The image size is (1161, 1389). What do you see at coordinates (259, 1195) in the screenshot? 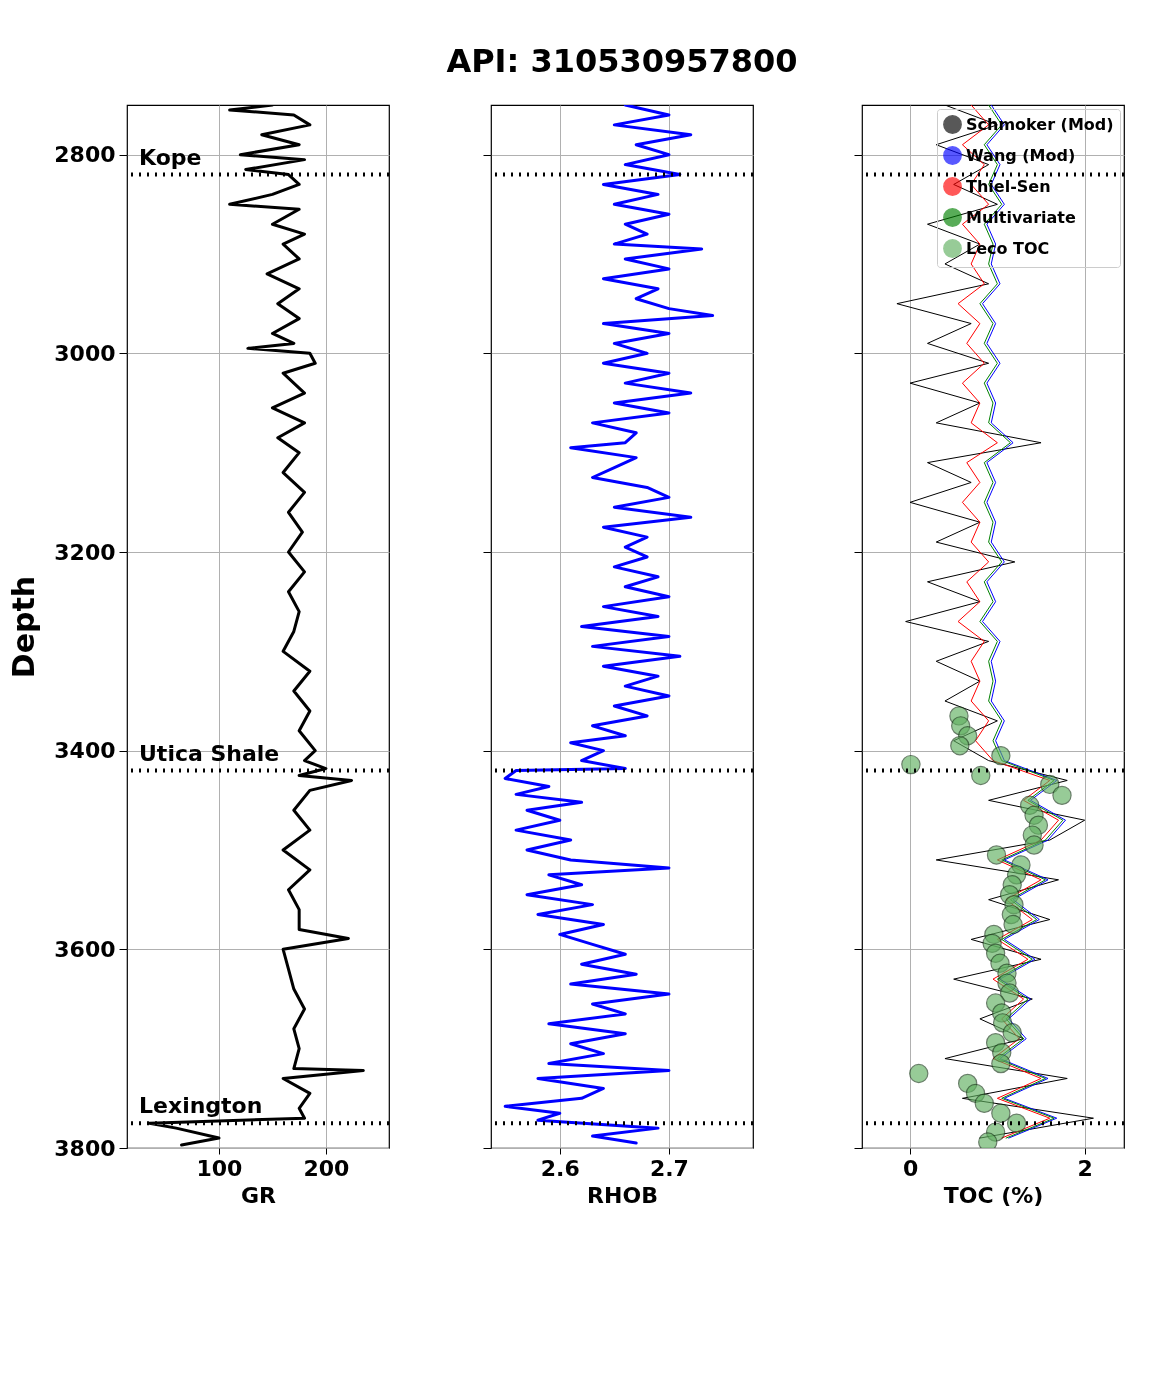
I see `x-axis-title: GR` at bounding box center [259, 1195].